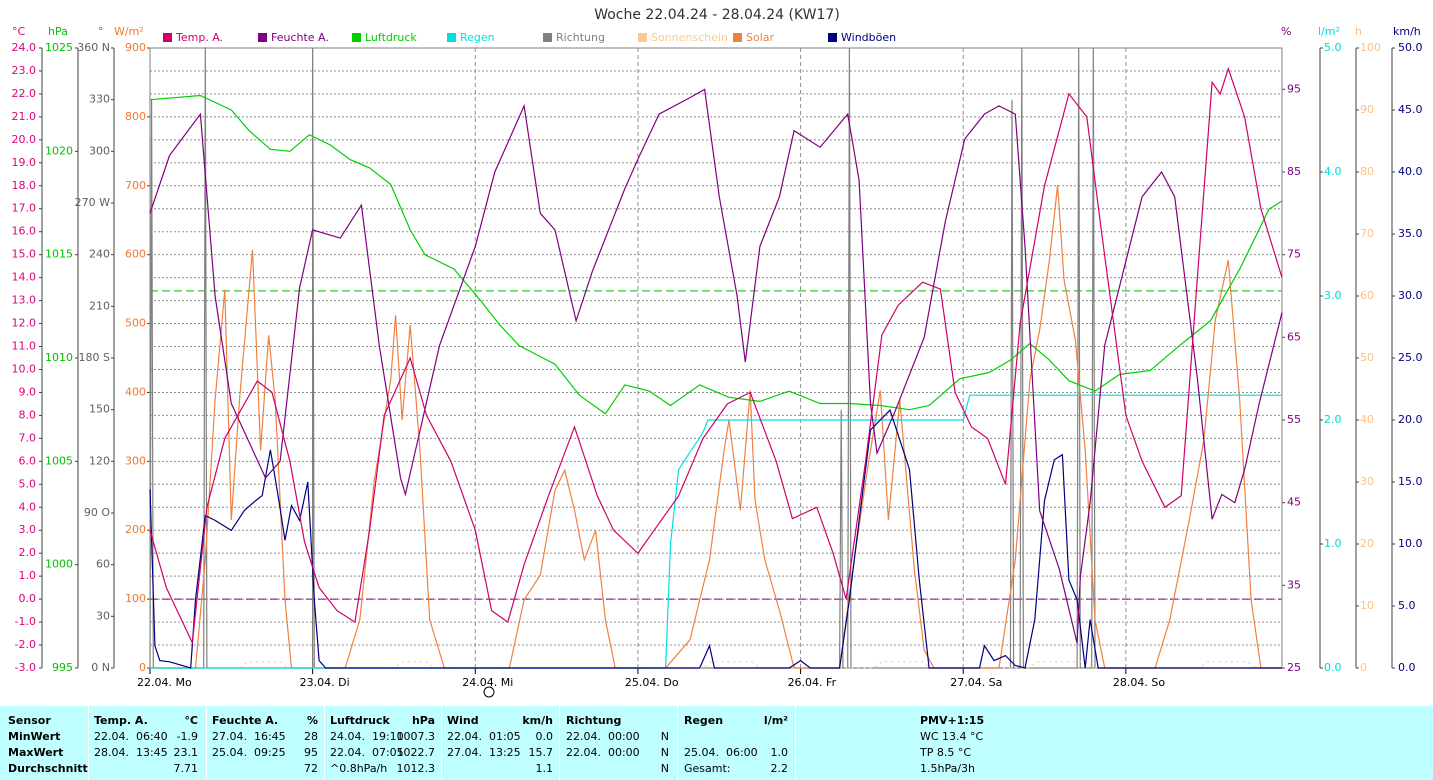 The image size is (1433, 780). Describe the element at coordinates (24, 185) in the screenshot. I see `y-tick-label: 18.0` at that location.